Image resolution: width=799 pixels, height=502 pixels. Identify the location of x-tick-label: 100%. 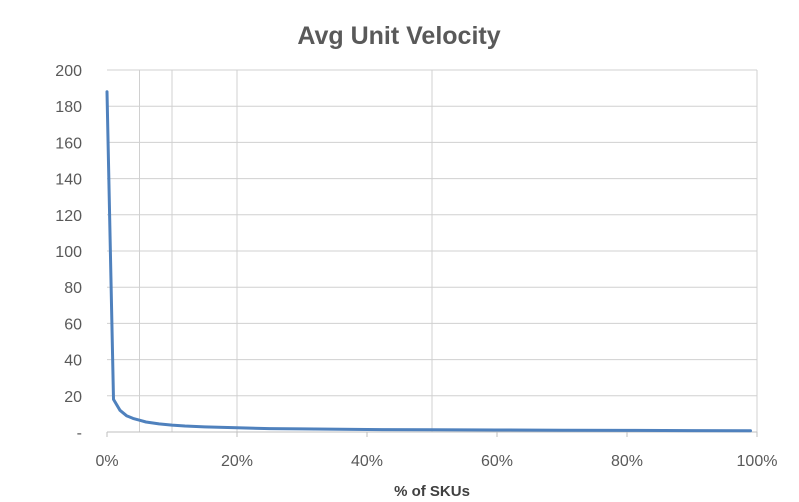
(757, 461).